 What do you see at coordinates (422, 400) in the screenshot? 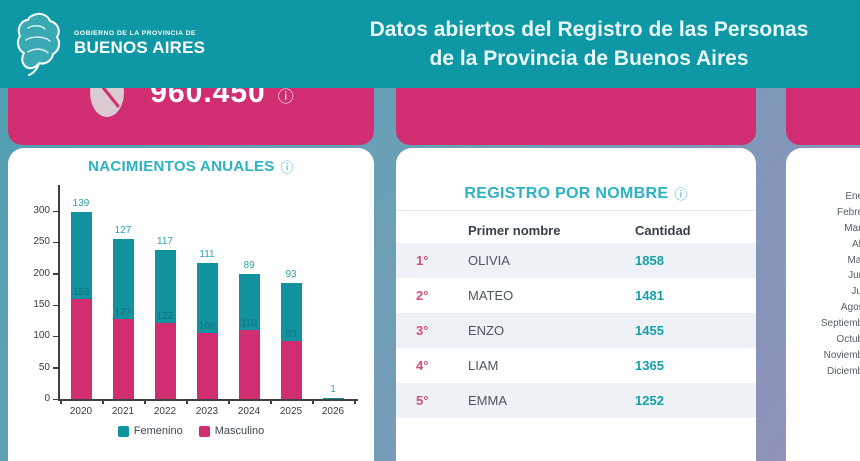
I see `rank-cell: 5°` at bounding box center [422, 400].